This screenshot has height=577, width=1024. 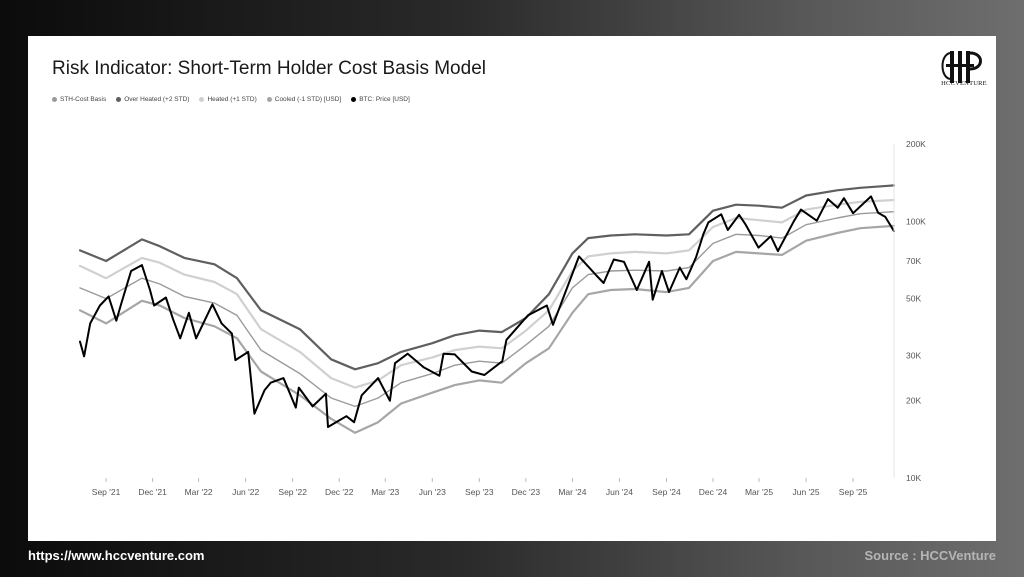 I want to click on x-tick-label: Jun '23, so click(x=432, y=492).